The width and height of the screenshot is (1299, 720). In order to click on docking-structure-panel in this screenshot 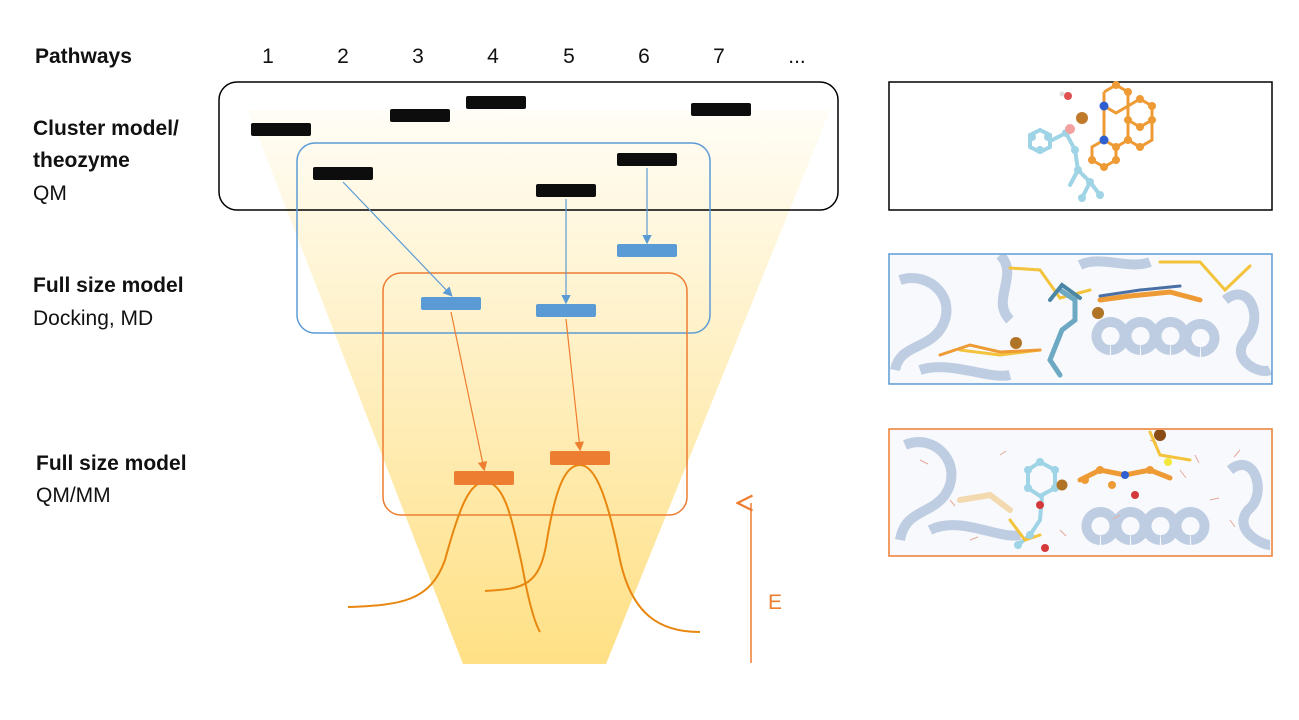, I will do `click(1080, 319)`.